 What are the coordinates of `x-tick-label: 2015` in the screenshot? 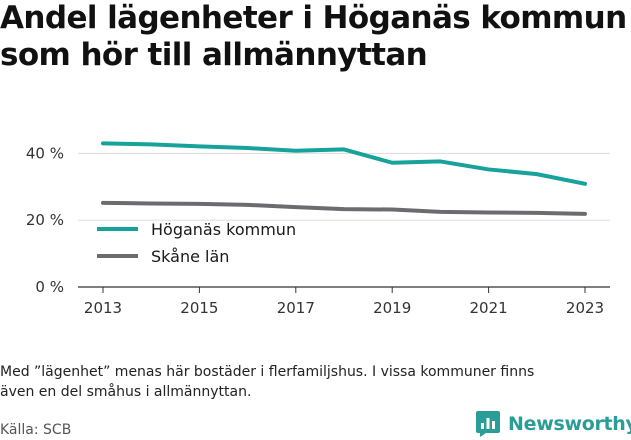 It's located at (199, 308).